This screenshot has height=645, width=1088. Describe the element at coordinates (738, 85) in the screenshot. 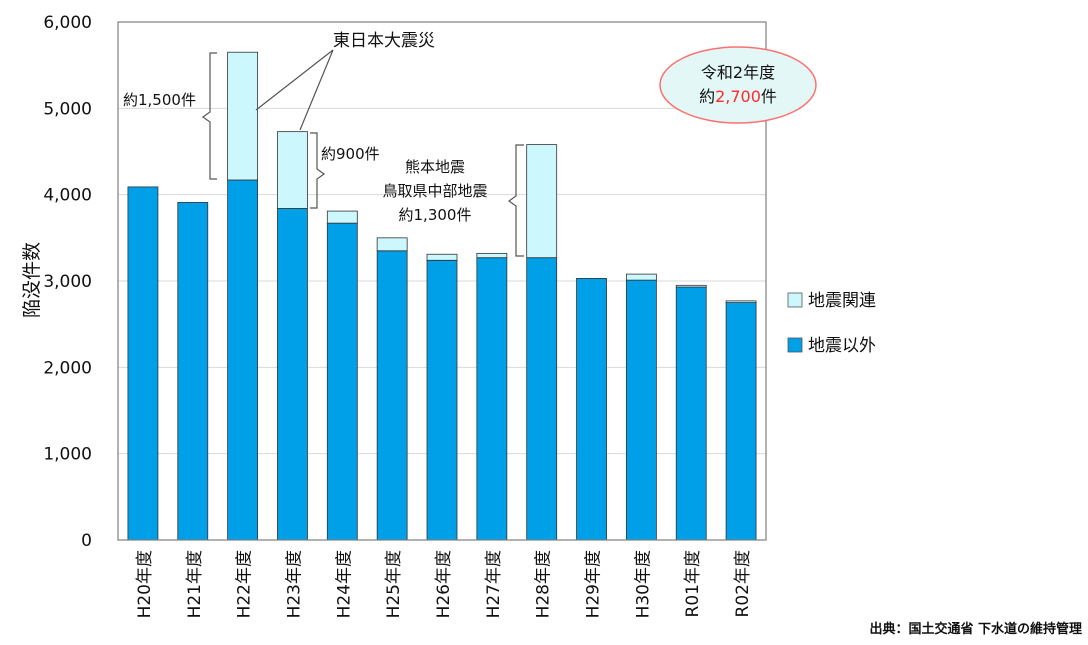

I see `badge-ellipse` at that location.